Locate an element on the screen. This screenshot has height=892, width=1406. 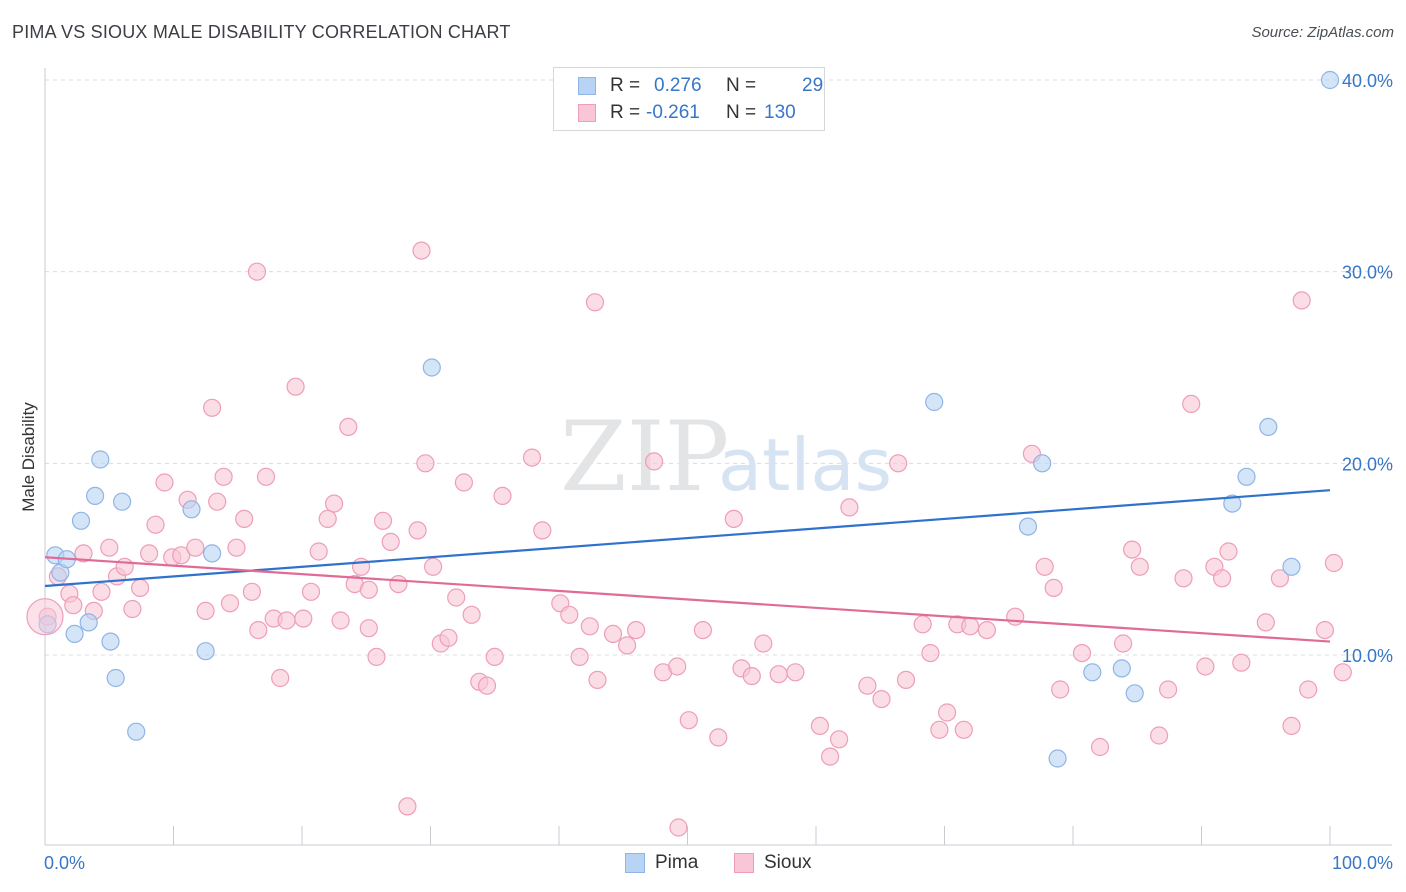
legend-r-label: R = is located at coordinates (625, 112).